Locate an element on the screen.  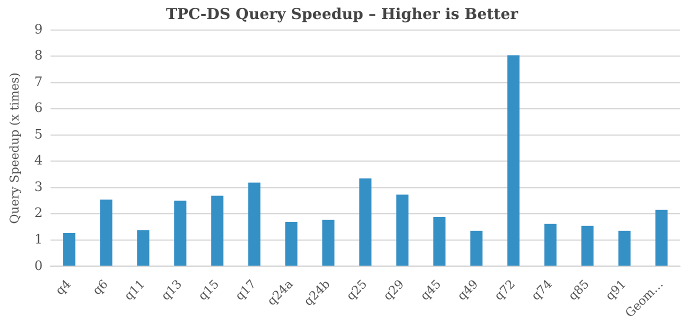
x-tick-label: q25 is located at coordinates (357, 290).